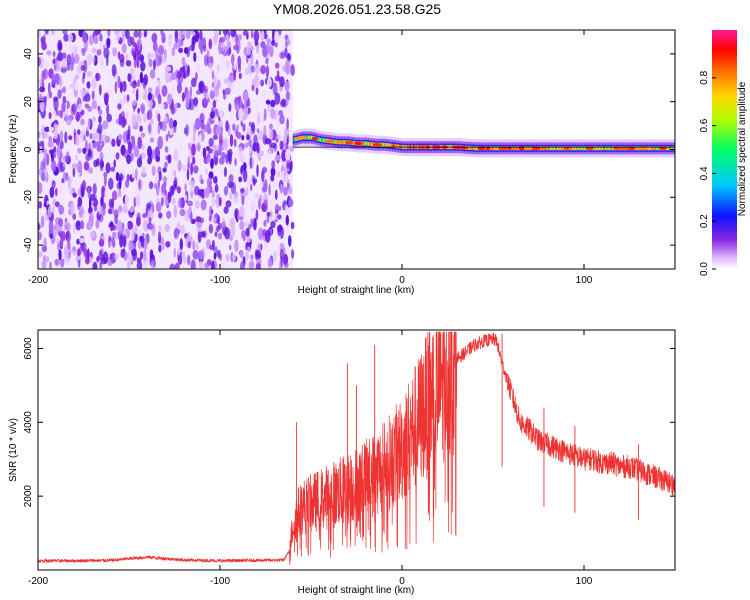  Describe the element at coordinates (704, 269) in the screenshot. I see `colorbar-tick-label: 0.0` at that location.